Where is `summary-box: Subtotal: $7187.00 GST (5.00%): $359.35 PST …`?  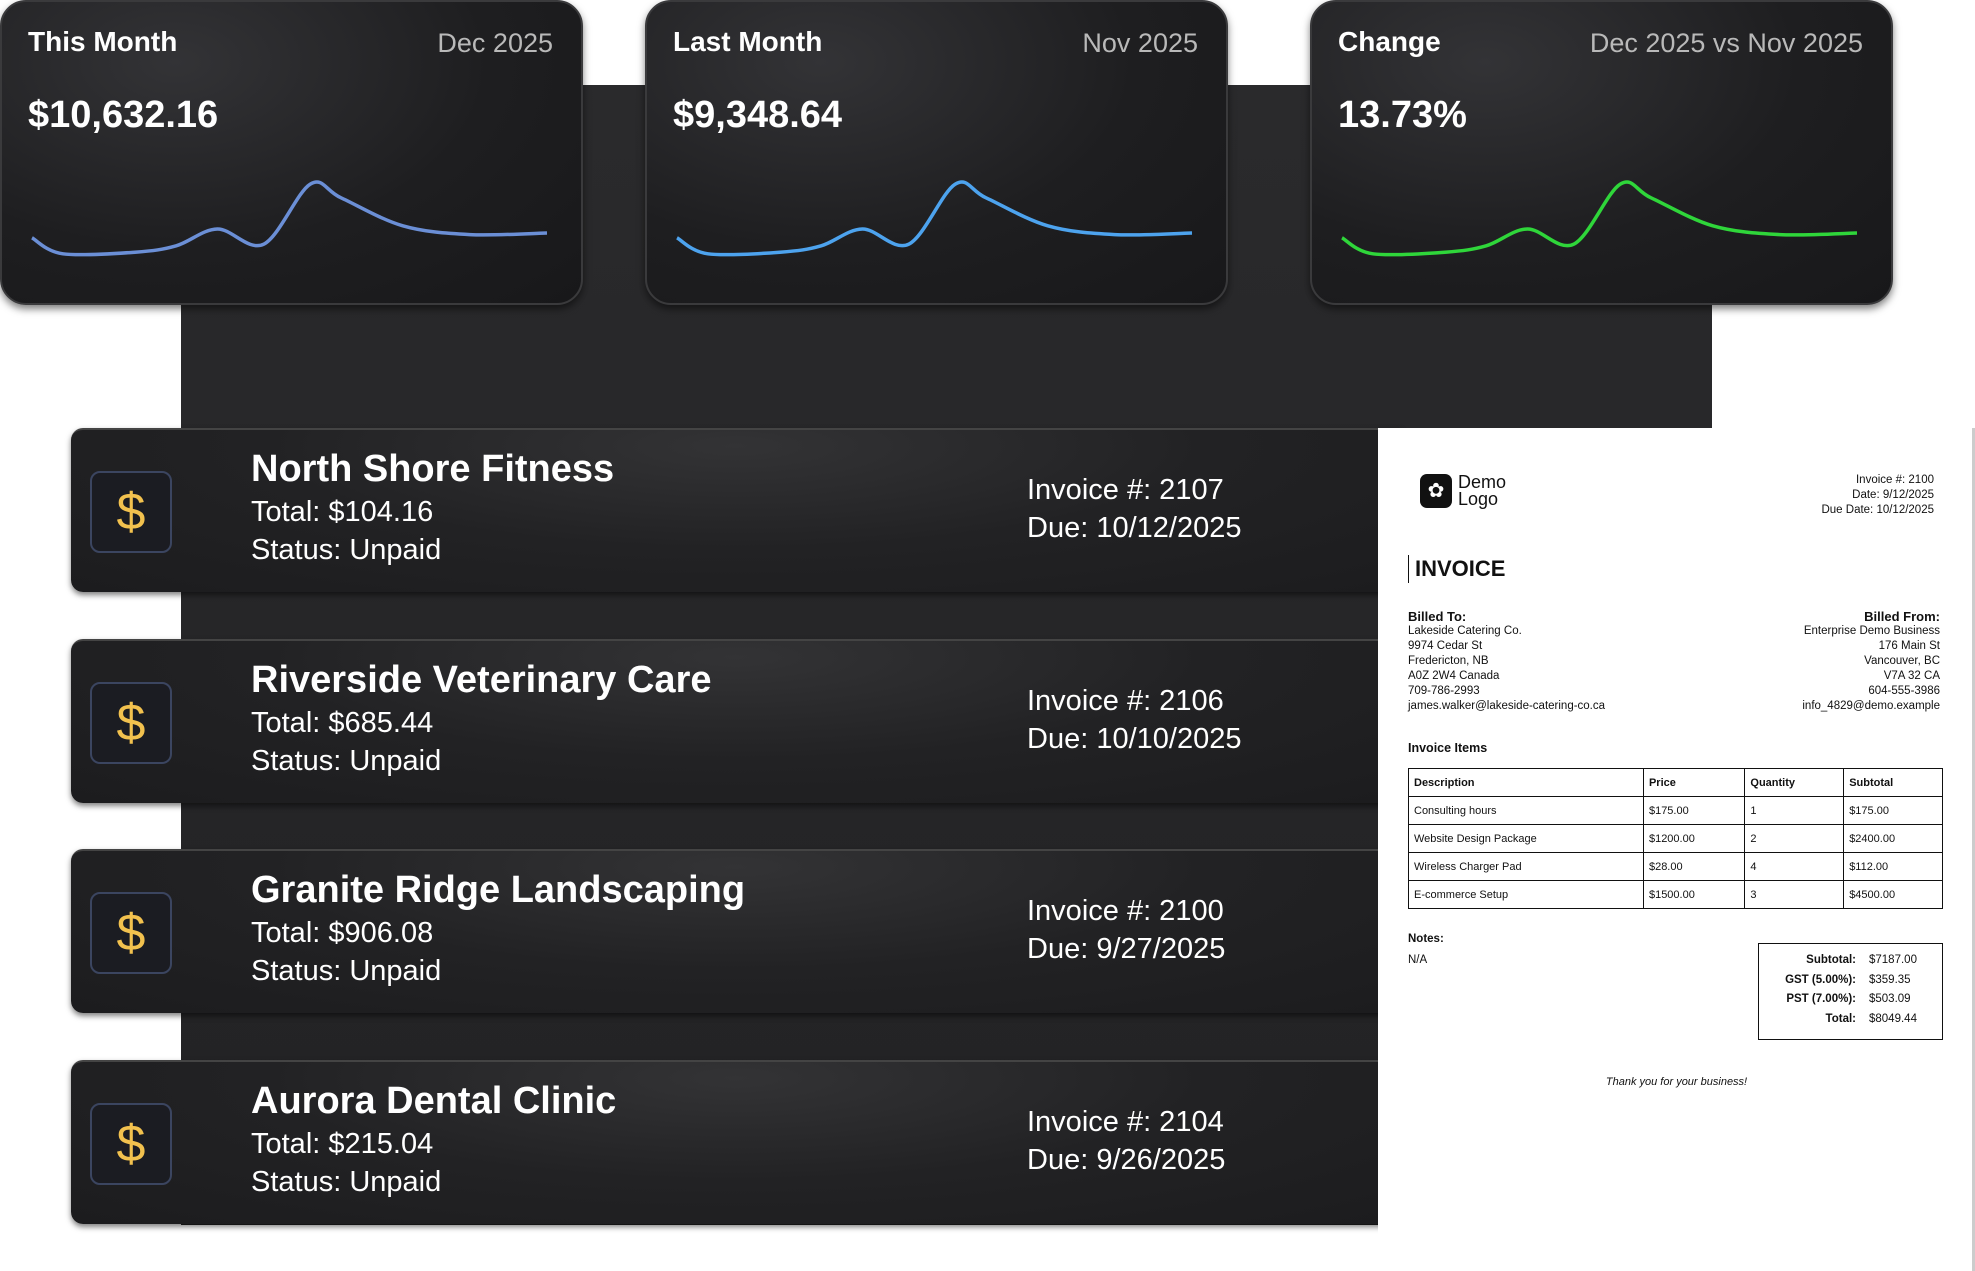
summary-box: Subtotal: $7187.00 GST (5.00%): $359.35 PST … is located at coordinates (1850, 991).